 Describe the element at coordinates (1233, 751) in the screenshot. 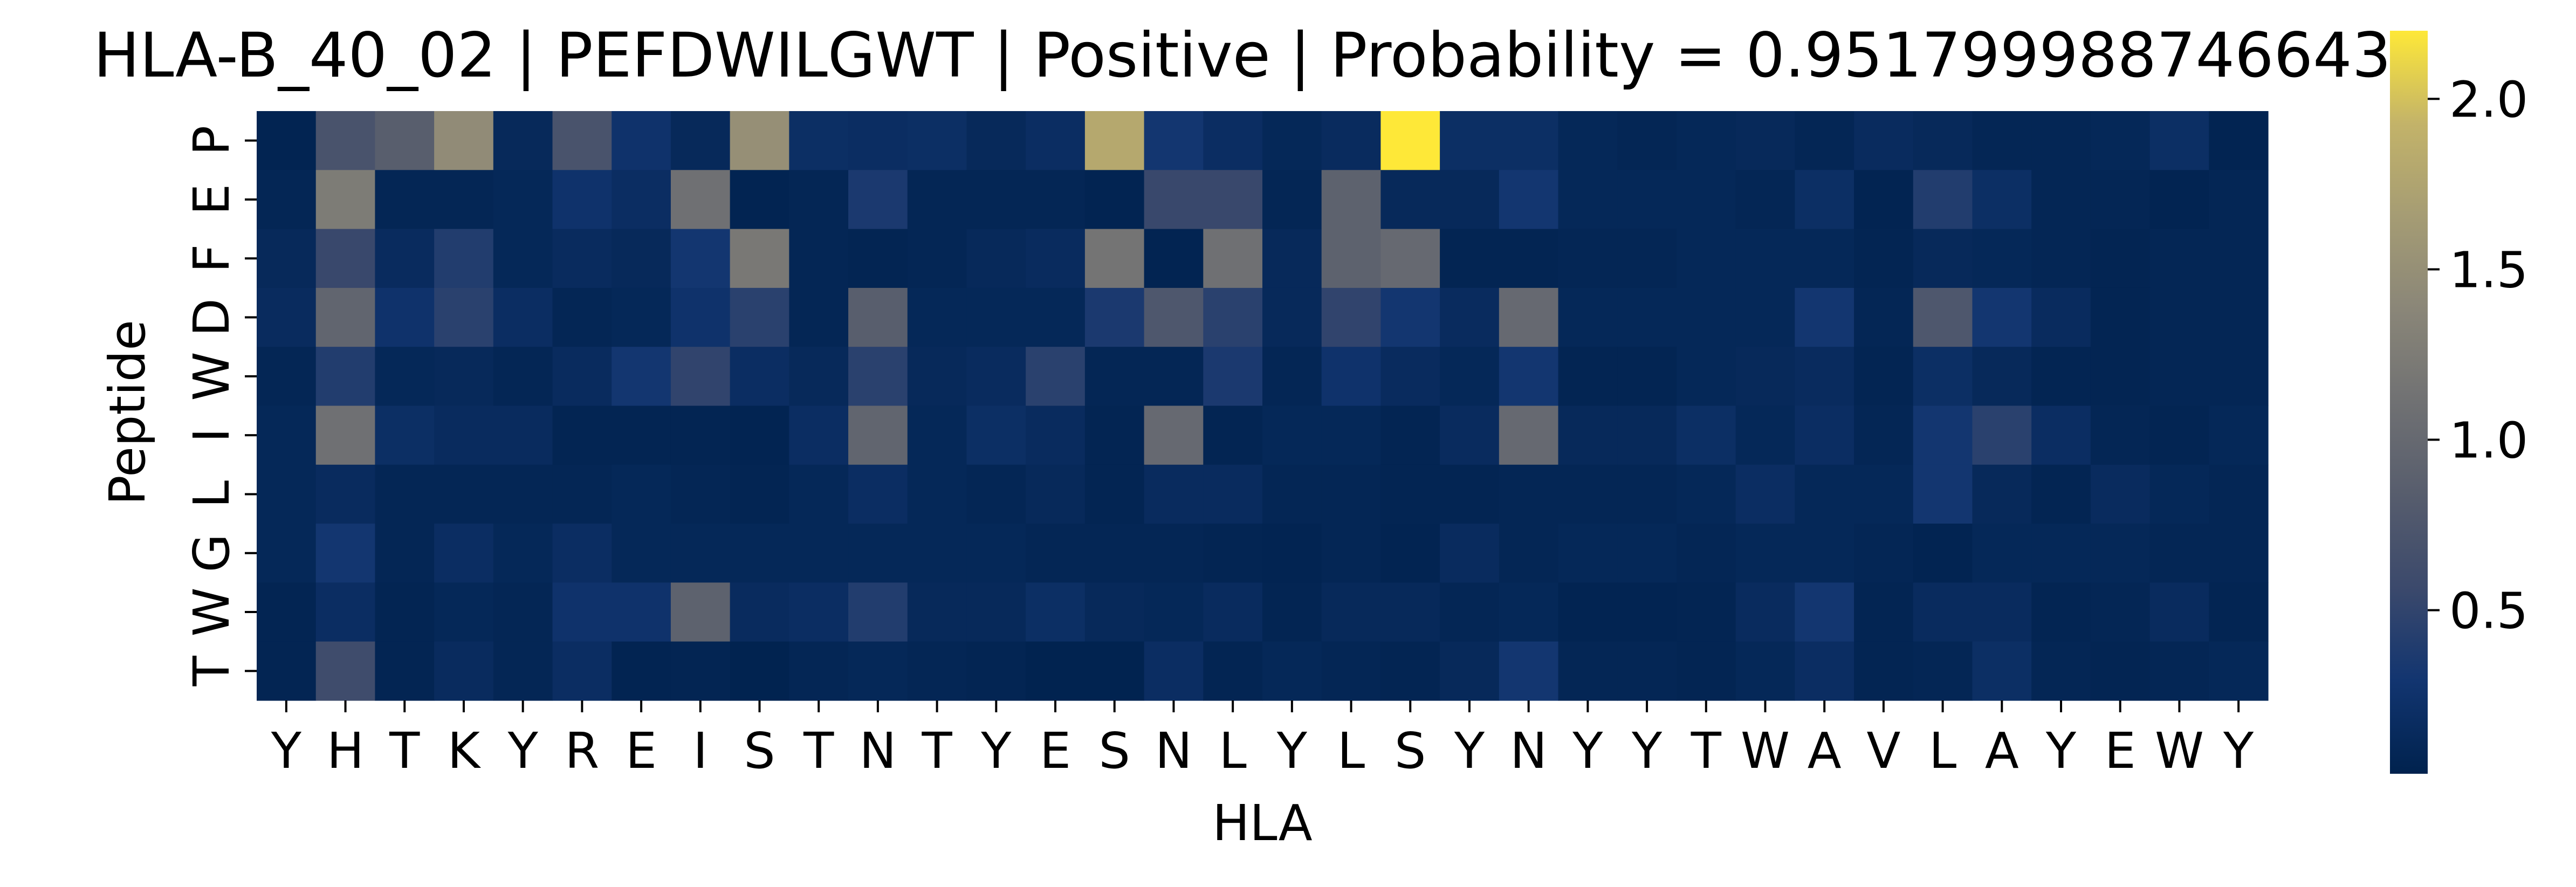

I see `x-tick-label: L` at that location.